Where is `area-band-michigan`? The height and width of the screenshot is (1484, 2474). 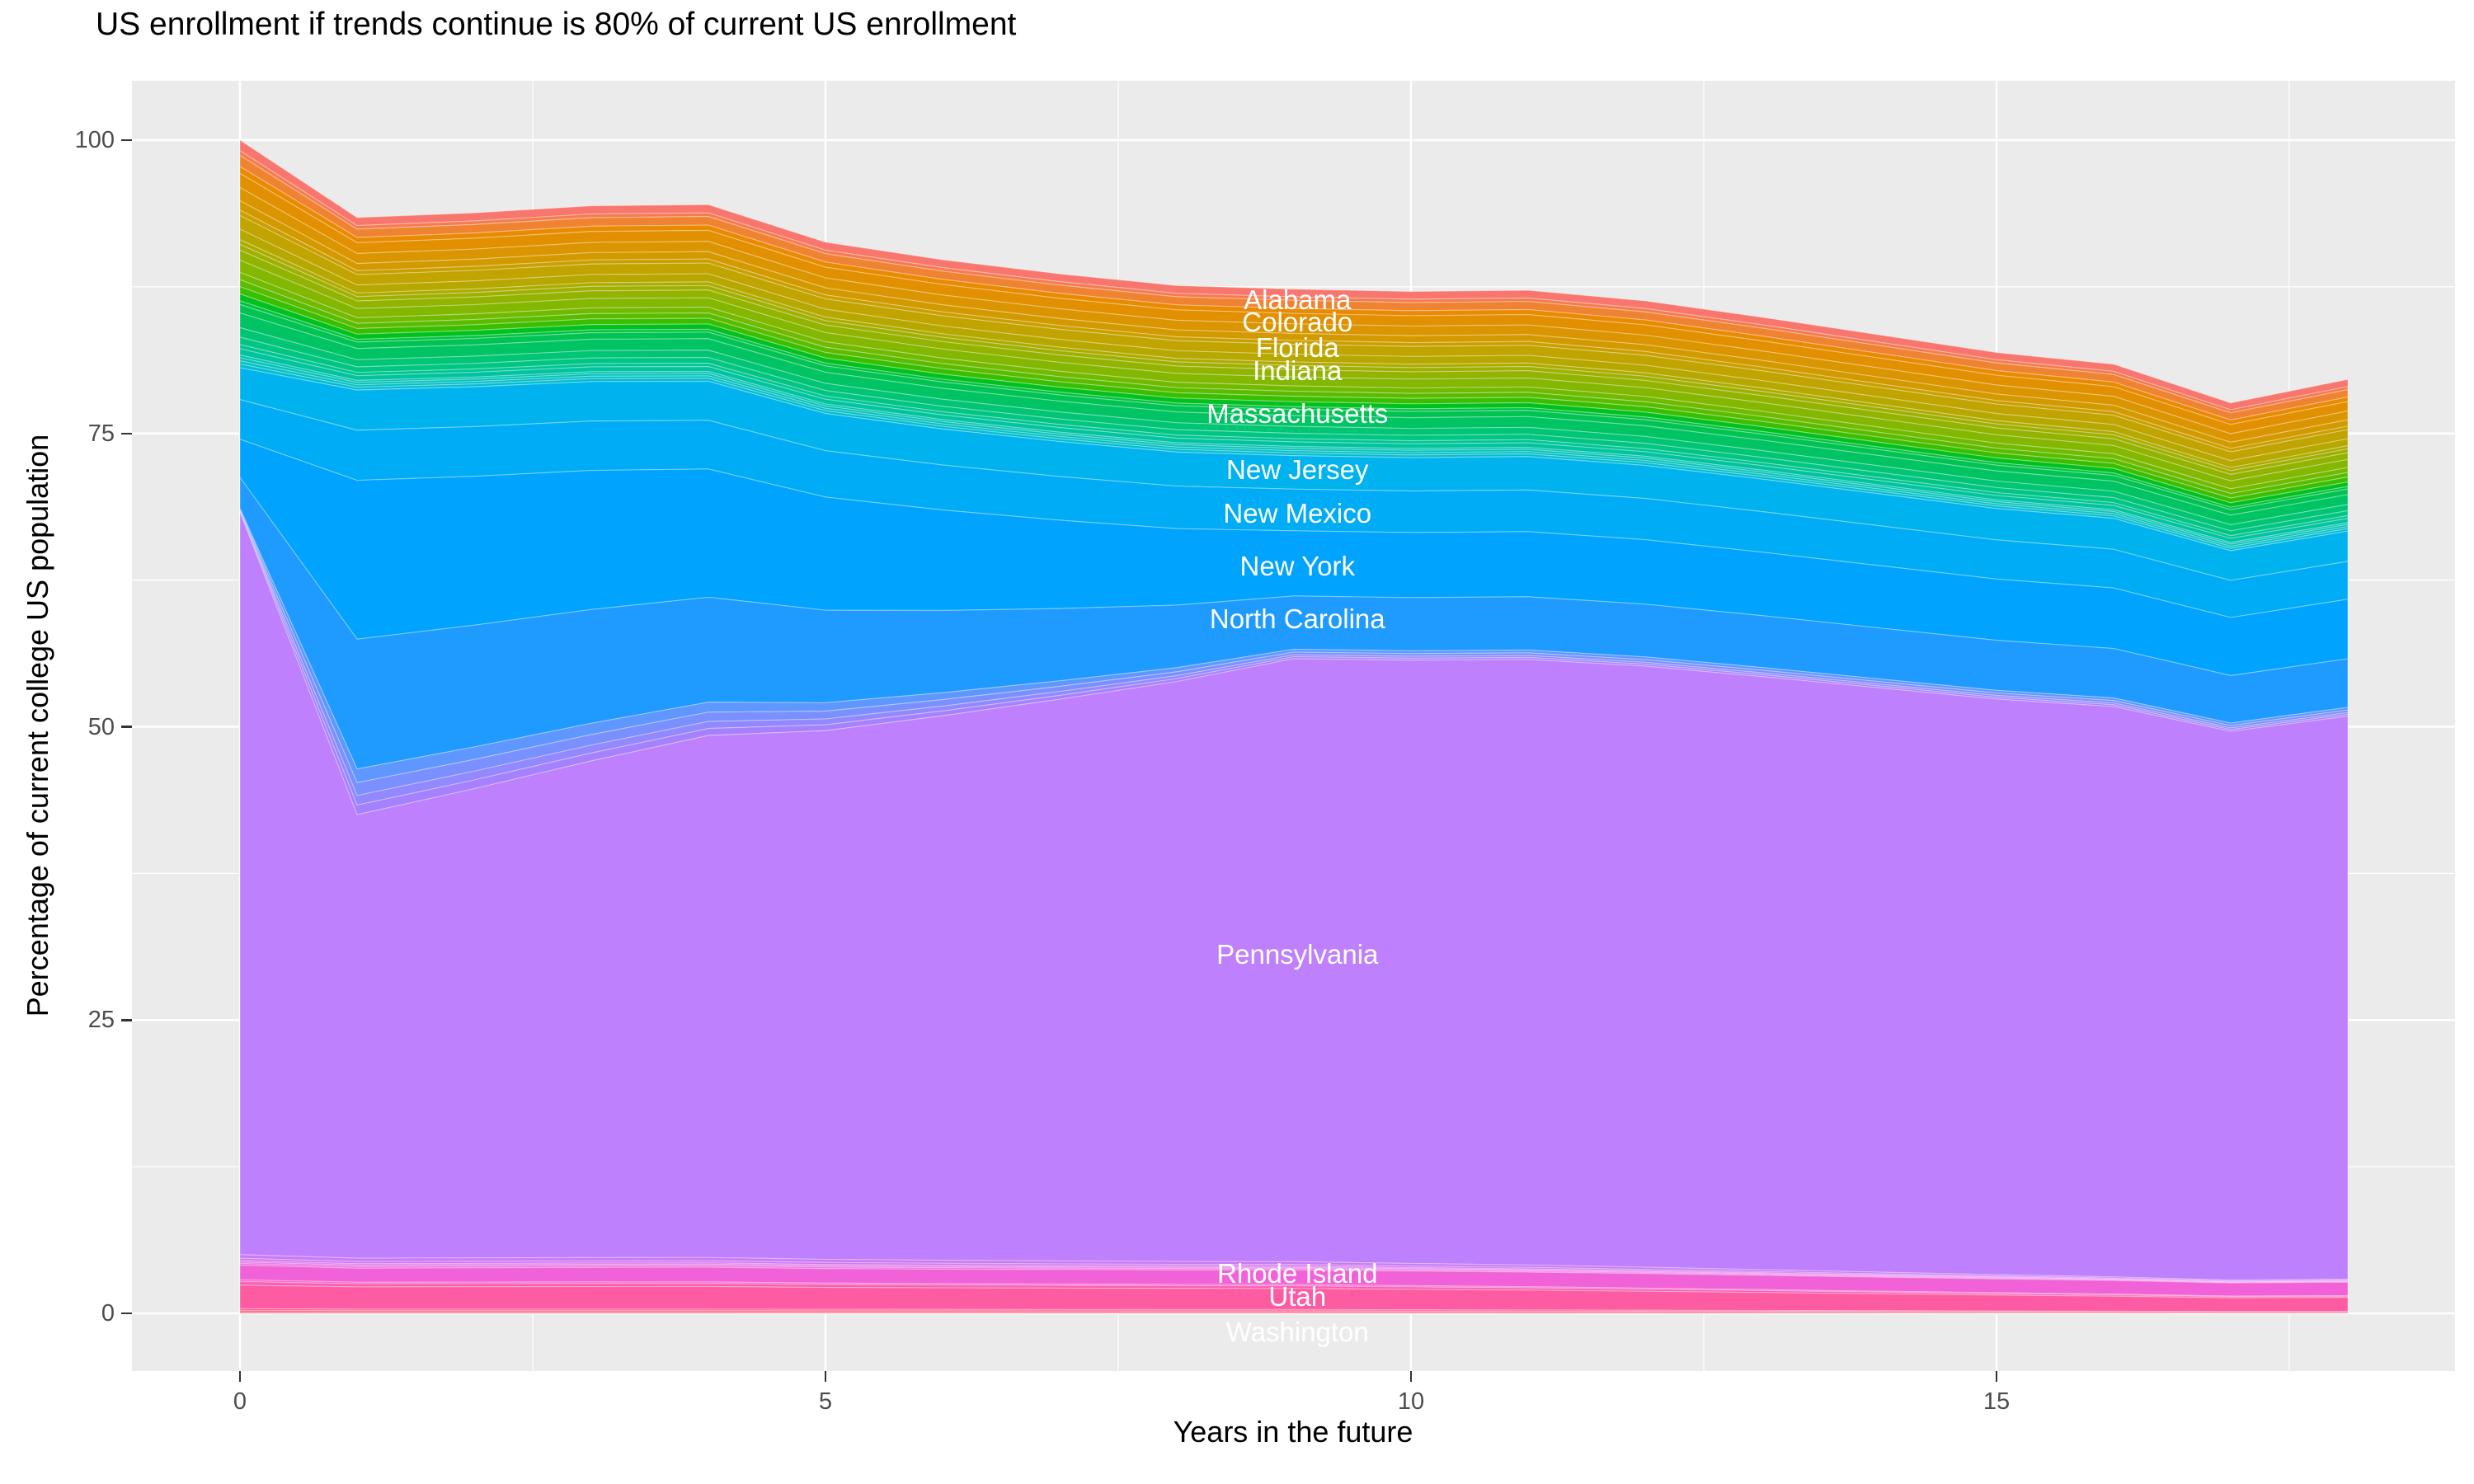
area-band-michigan is located at coordinates (1294, 429).